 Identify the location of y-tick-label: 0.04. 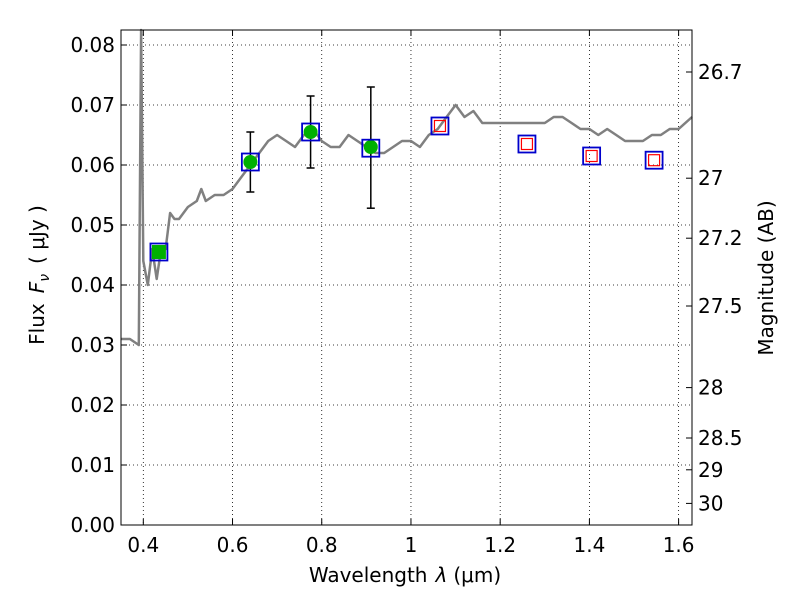
(92, 285).